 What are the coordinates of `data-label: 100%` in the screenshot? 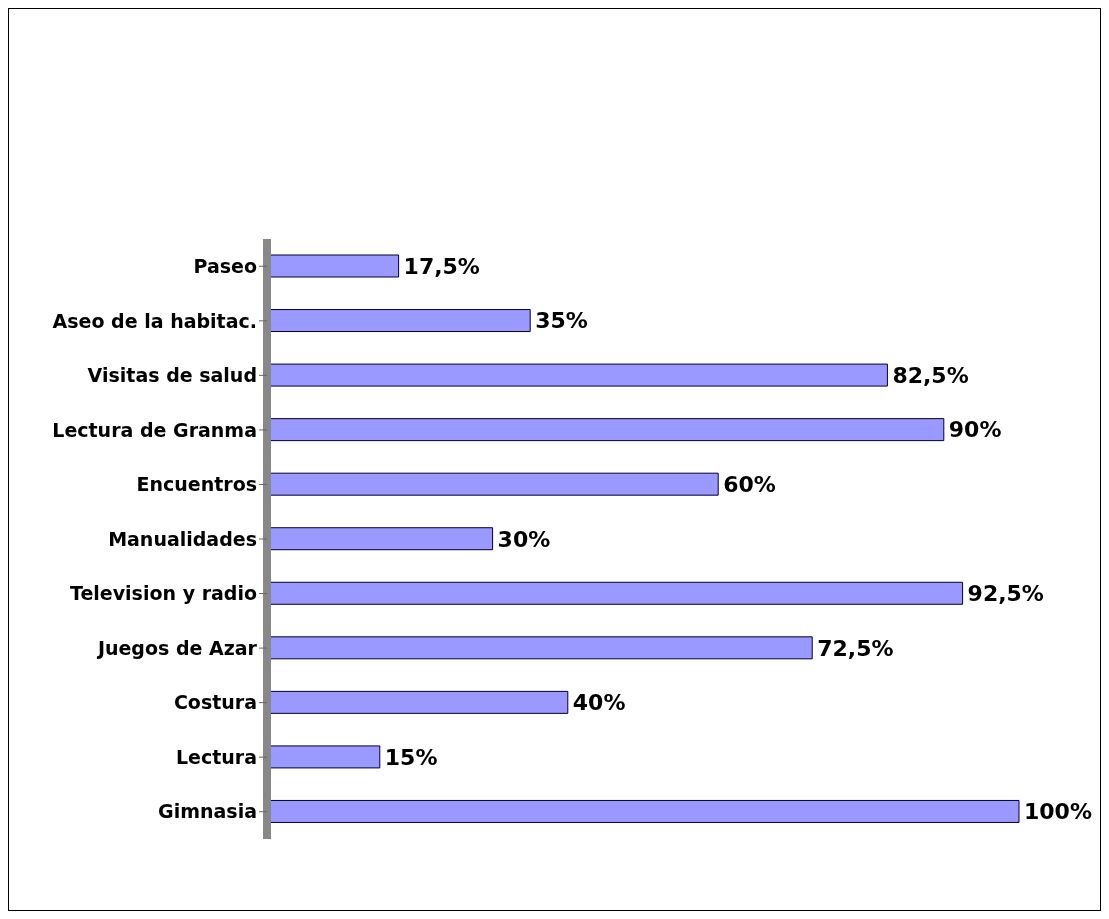 It's located at (1058, 812).